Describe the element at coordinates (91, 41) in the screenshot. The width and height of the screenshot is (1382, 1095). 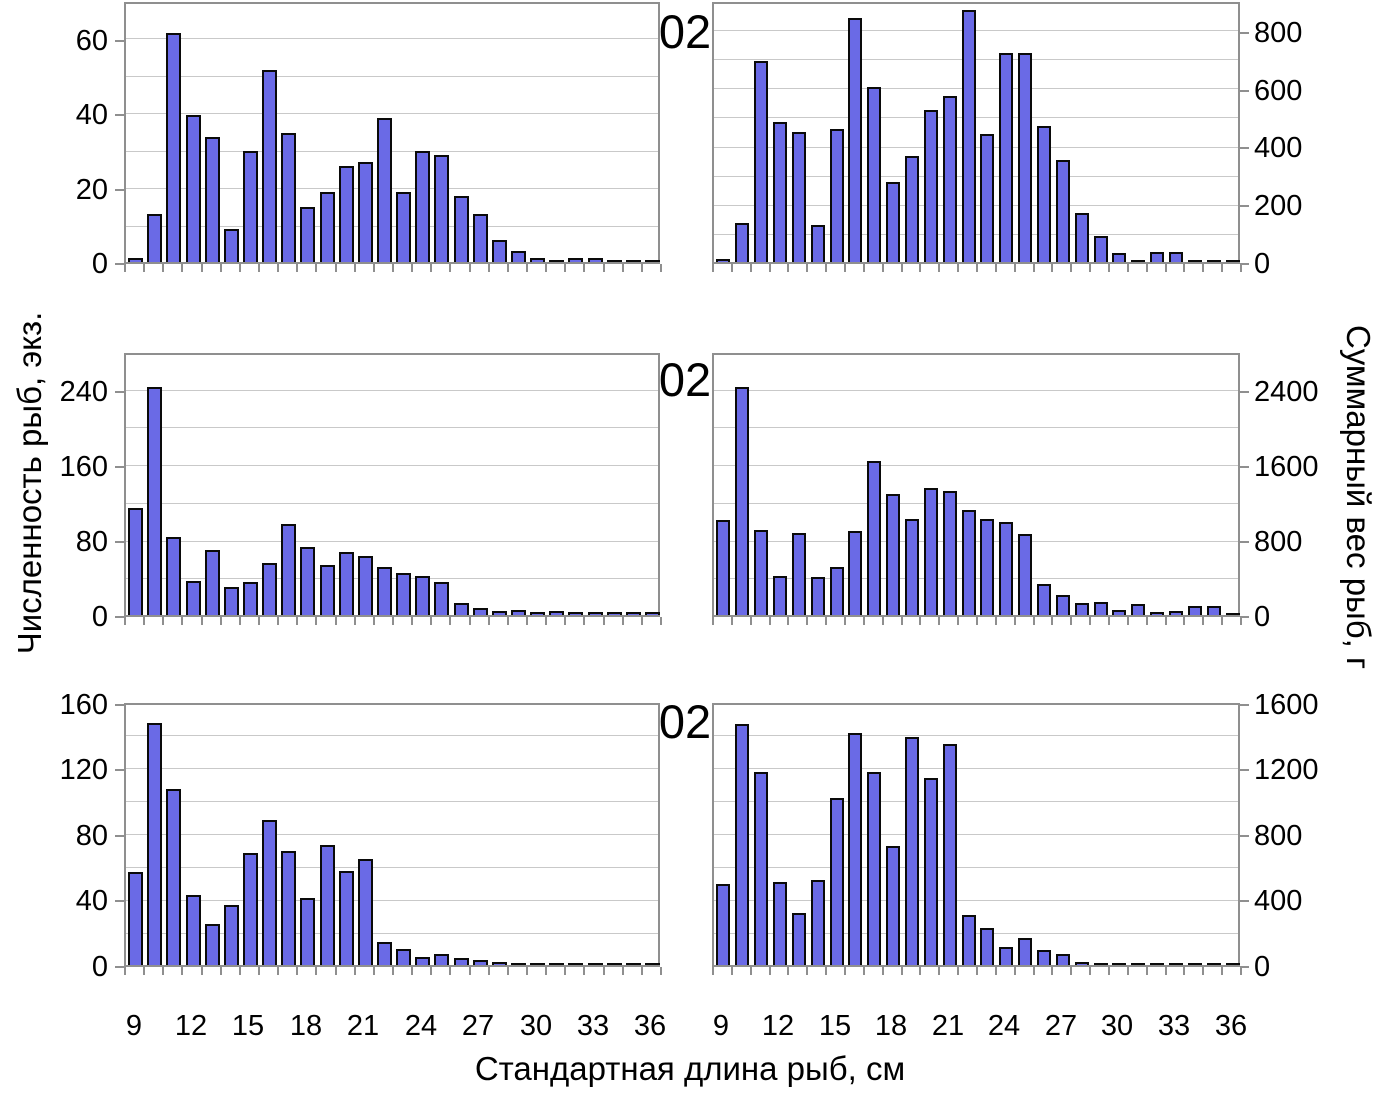
I see `y-tick-label: 60` at that location.